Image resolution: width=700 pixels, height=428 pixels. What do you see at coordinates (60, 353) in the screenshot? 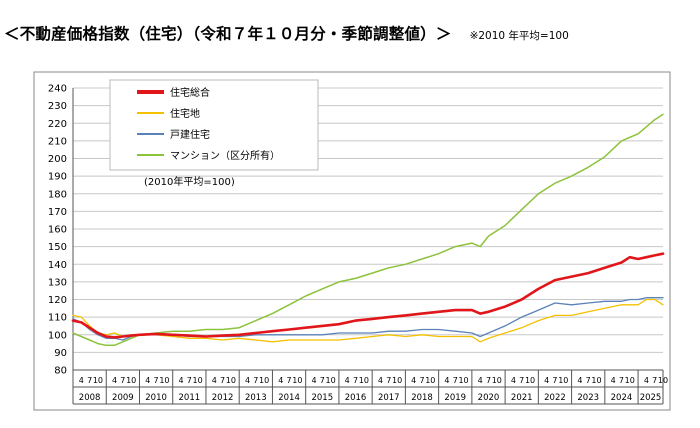
I see `y-tick-label: 90` at bounding box center [60, 353].